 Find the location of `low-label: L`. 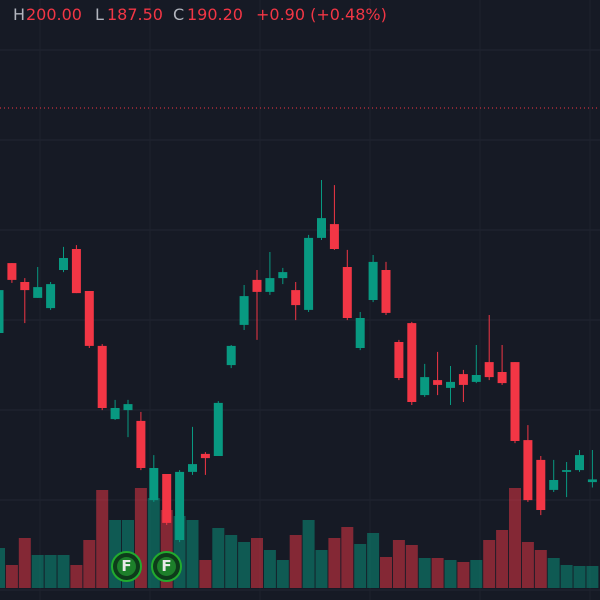

low-label: L is located at coordinates (99, 14).